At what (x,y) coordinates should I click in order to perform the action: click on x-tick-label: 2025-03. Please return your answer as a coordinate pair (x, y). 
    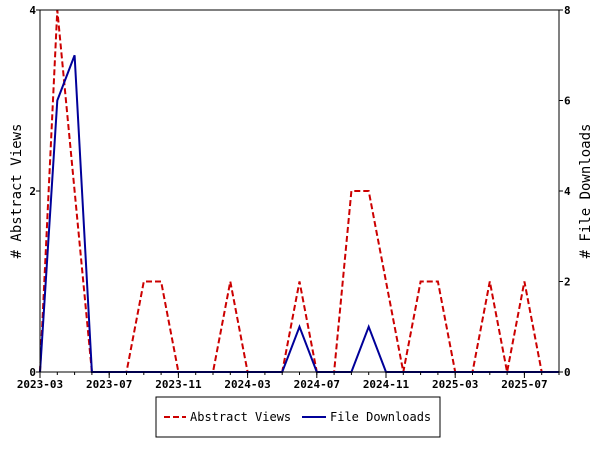
    Looking at the image, I should click on (455, 384).